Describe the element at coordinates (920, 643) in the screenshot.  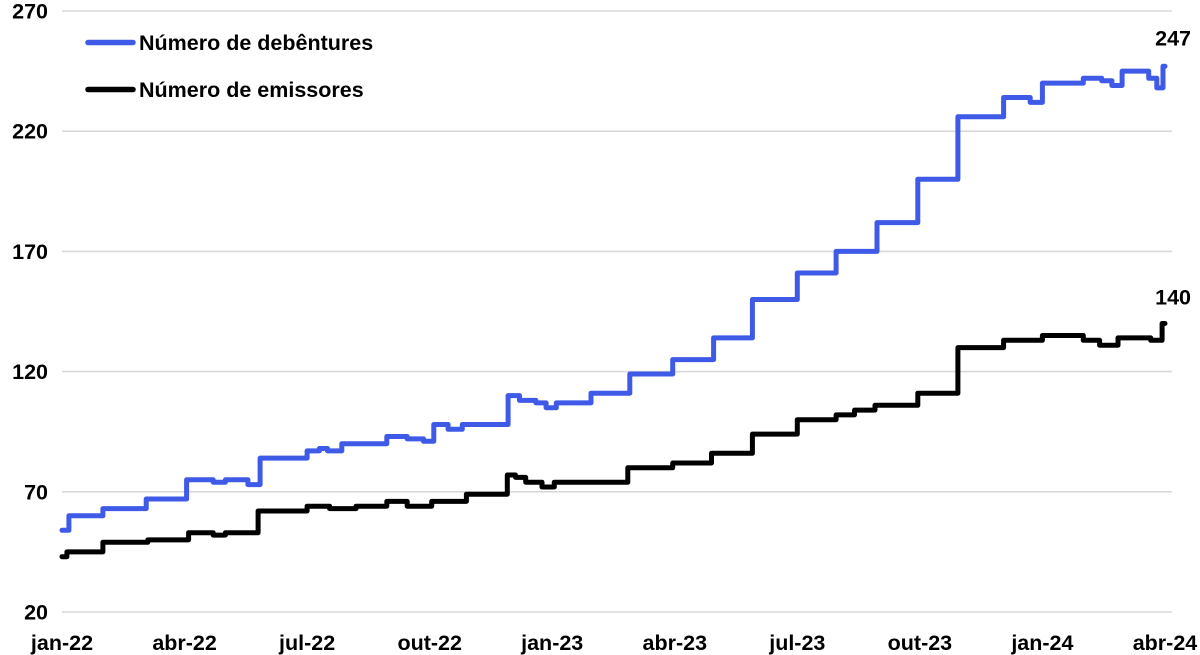
I see `x-axis-tick-label: out-23` at that location.